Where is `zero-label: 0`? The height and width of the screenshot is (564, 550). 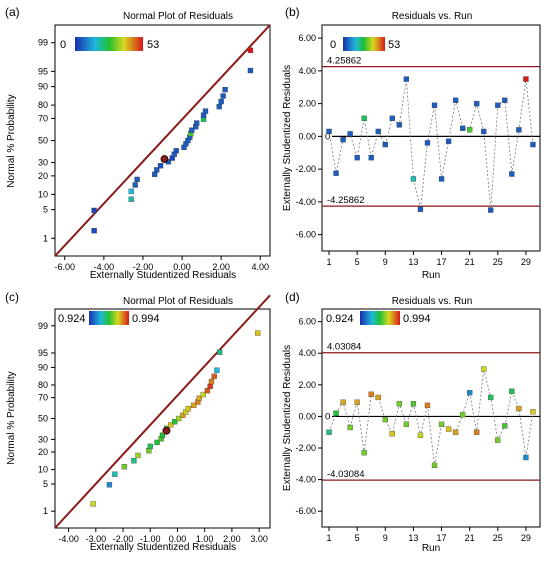
zero-label: 0 is located at coordinates (327, 416).